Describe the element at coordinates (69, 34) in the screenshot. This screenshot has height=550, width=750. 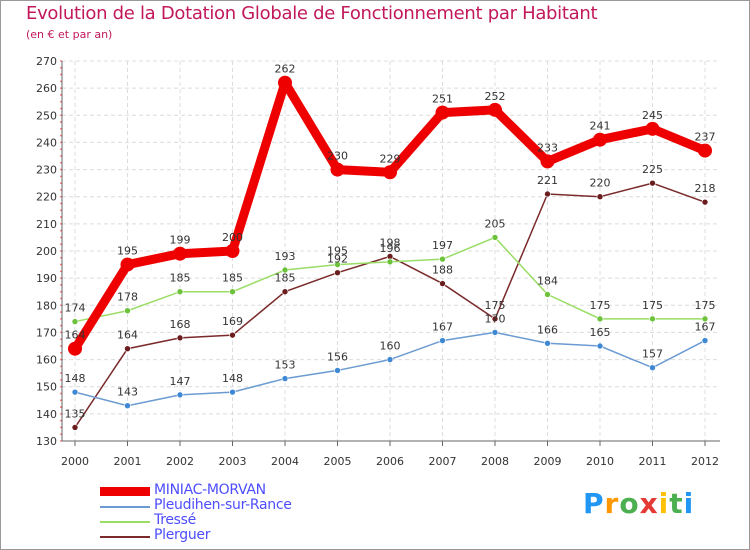
I see `chart-subtitle: (en € et par an)` at that location.